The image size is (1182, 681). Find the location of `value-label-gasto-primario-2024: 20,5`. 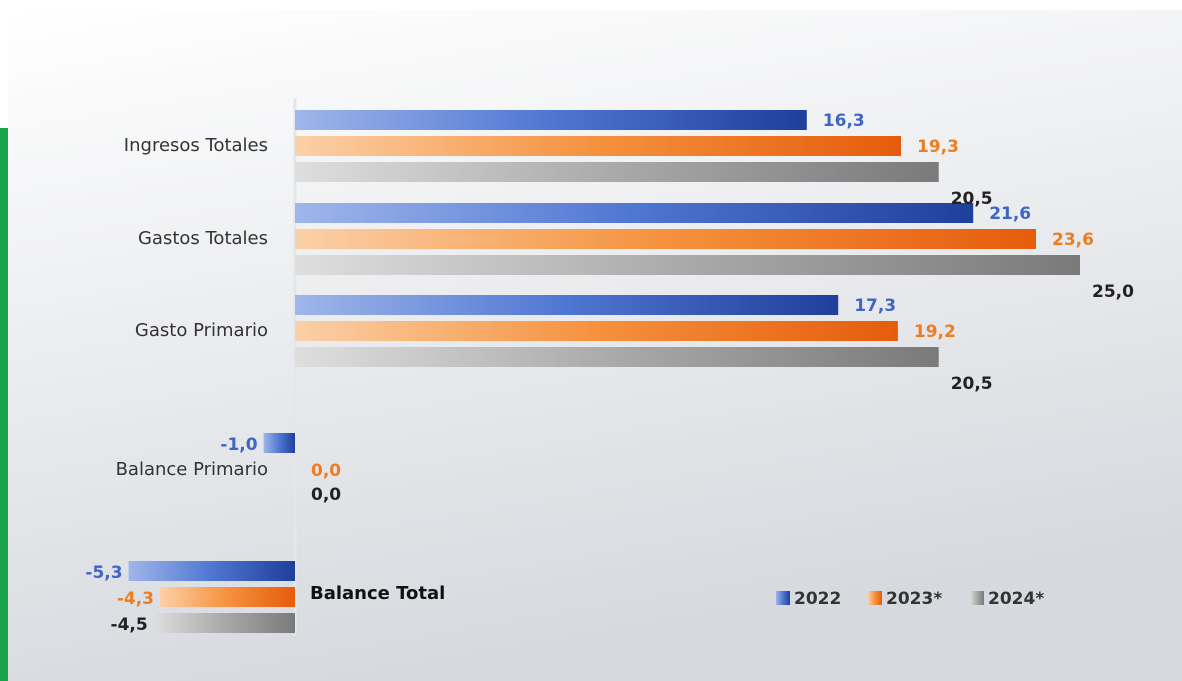

value-label-gasto-primario-2024: 20,5 is located at coordinates (972, 384).